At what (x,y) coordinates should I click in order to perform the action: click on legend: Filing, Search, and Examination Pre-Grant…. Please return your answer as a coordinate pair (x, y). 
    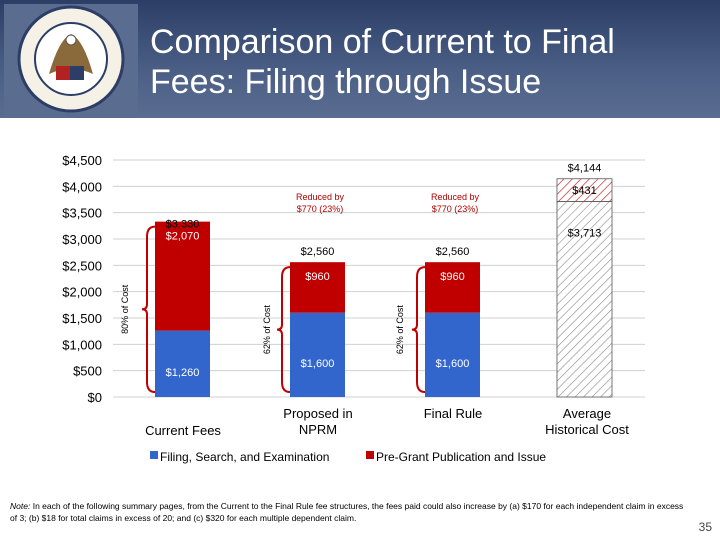
    Looking at the image, I should click on (348, 457).